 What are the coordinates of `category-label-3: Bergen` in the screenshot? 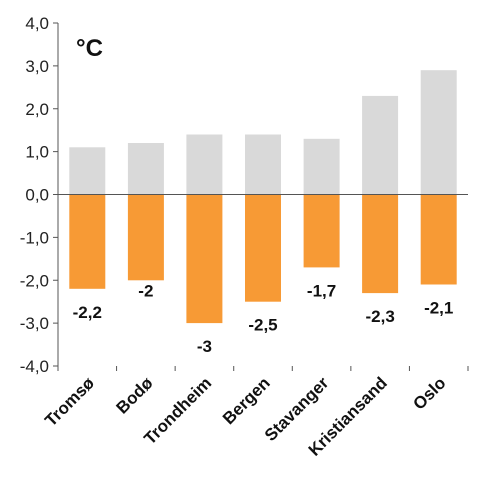 It's located at (246, 400).